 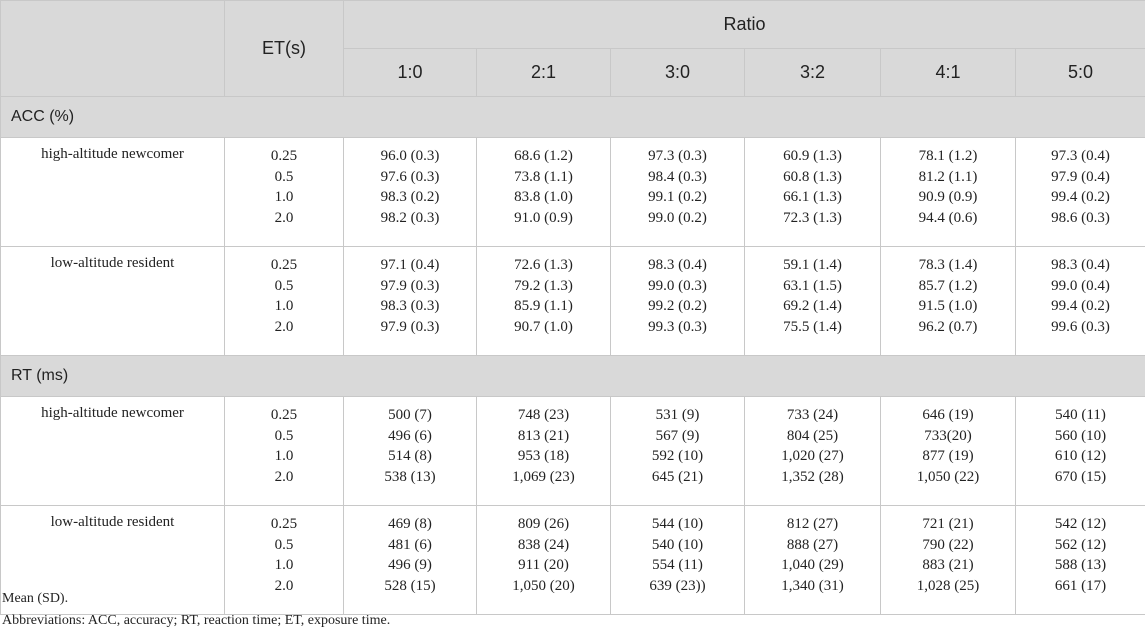 I want to click on mean-sd-value: 911 (20), so click(x=543, y=565).